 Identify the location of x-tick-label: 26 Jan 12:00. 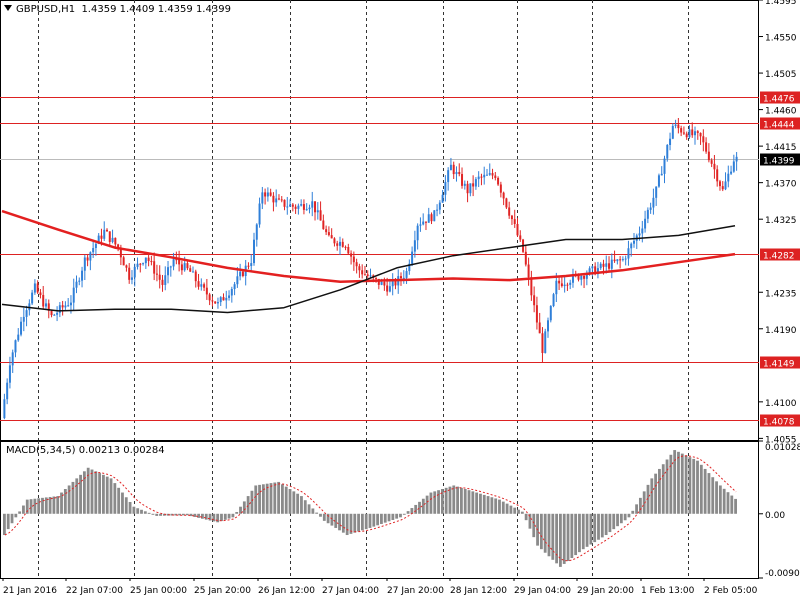
(286, 591).